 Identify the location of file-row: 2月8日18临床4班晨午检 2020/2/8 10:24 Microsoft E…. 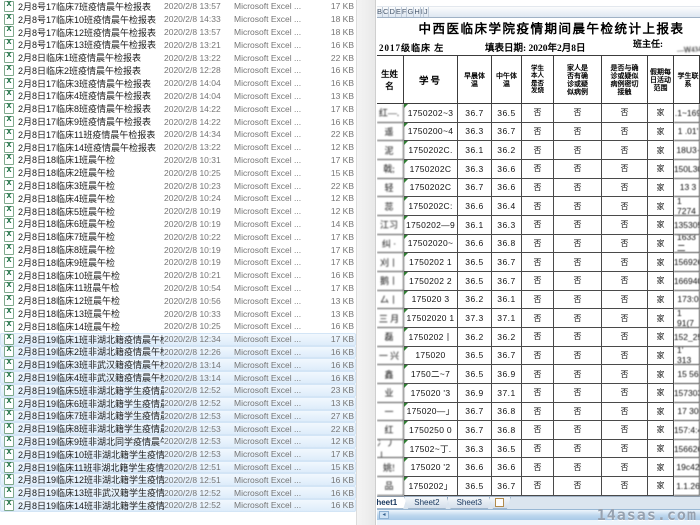
(178, 197).